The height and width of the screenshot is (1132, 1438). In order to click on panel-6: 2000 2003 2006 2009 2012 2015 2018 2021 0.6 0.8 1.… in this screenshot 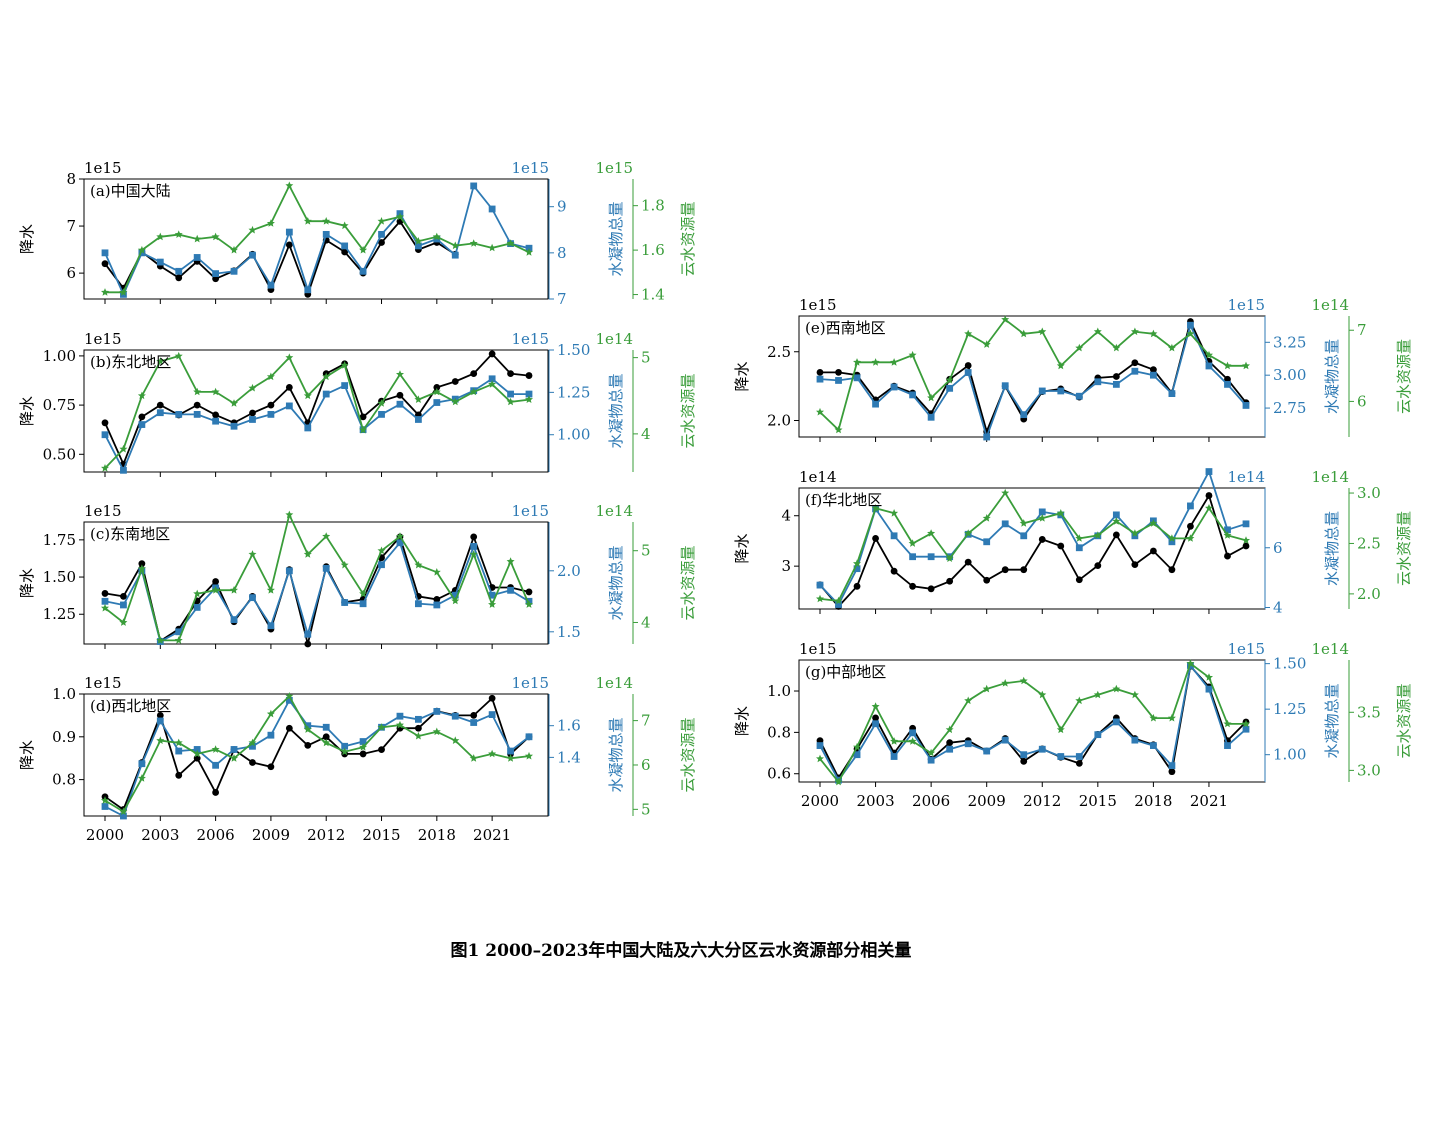, I will do `click(1073, 725)`.